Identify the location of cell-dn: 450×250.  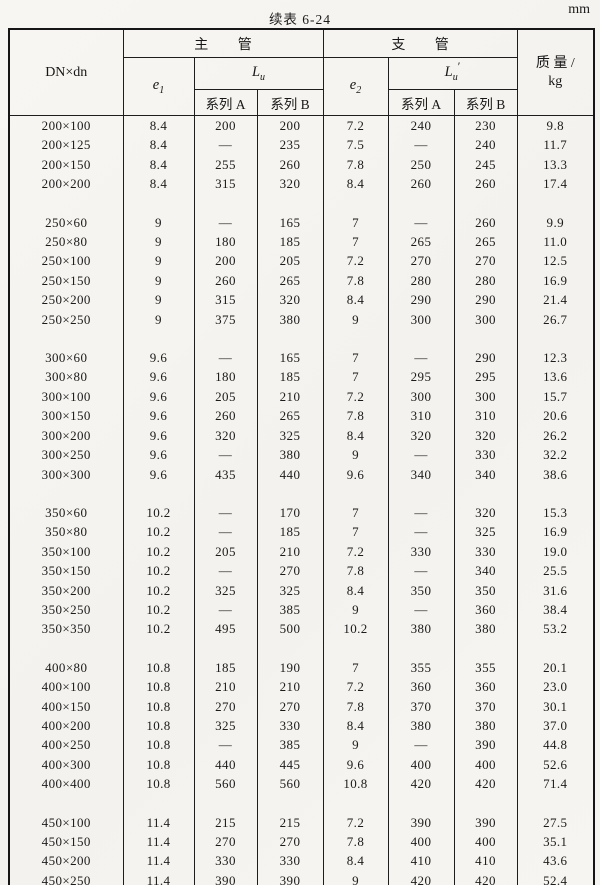
(66, 877).